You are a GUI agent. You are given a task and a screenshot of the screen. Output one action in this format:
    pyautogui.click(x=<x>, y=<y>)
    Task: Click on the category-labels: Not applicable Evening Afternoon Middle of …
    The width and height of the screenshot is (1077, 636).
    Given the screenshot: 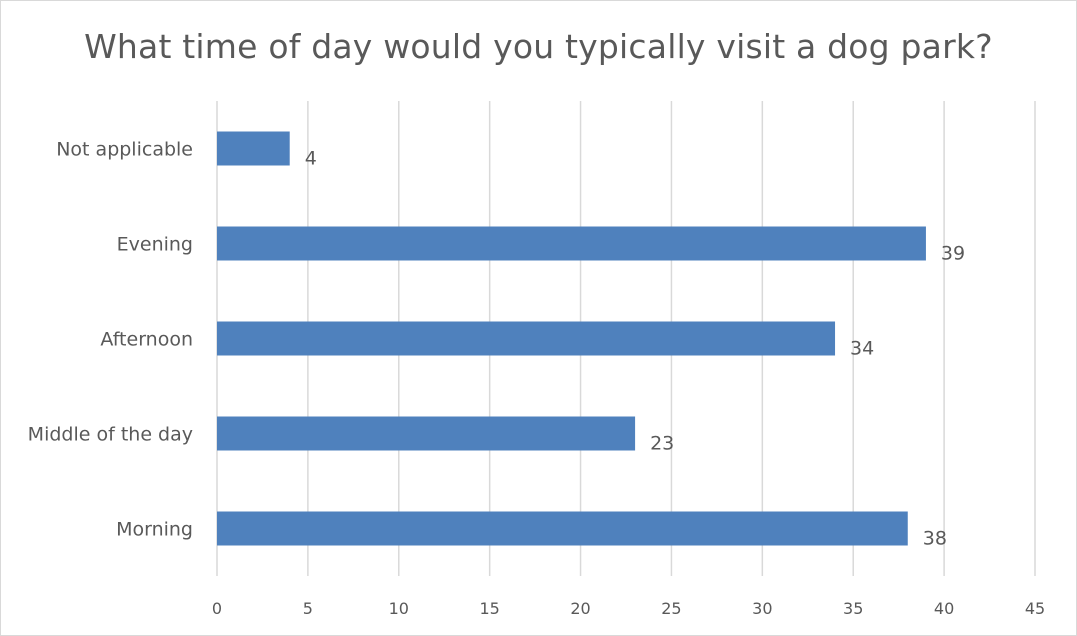 What is the action you would take?
    pyautogui.click(x=110, y=340)
    